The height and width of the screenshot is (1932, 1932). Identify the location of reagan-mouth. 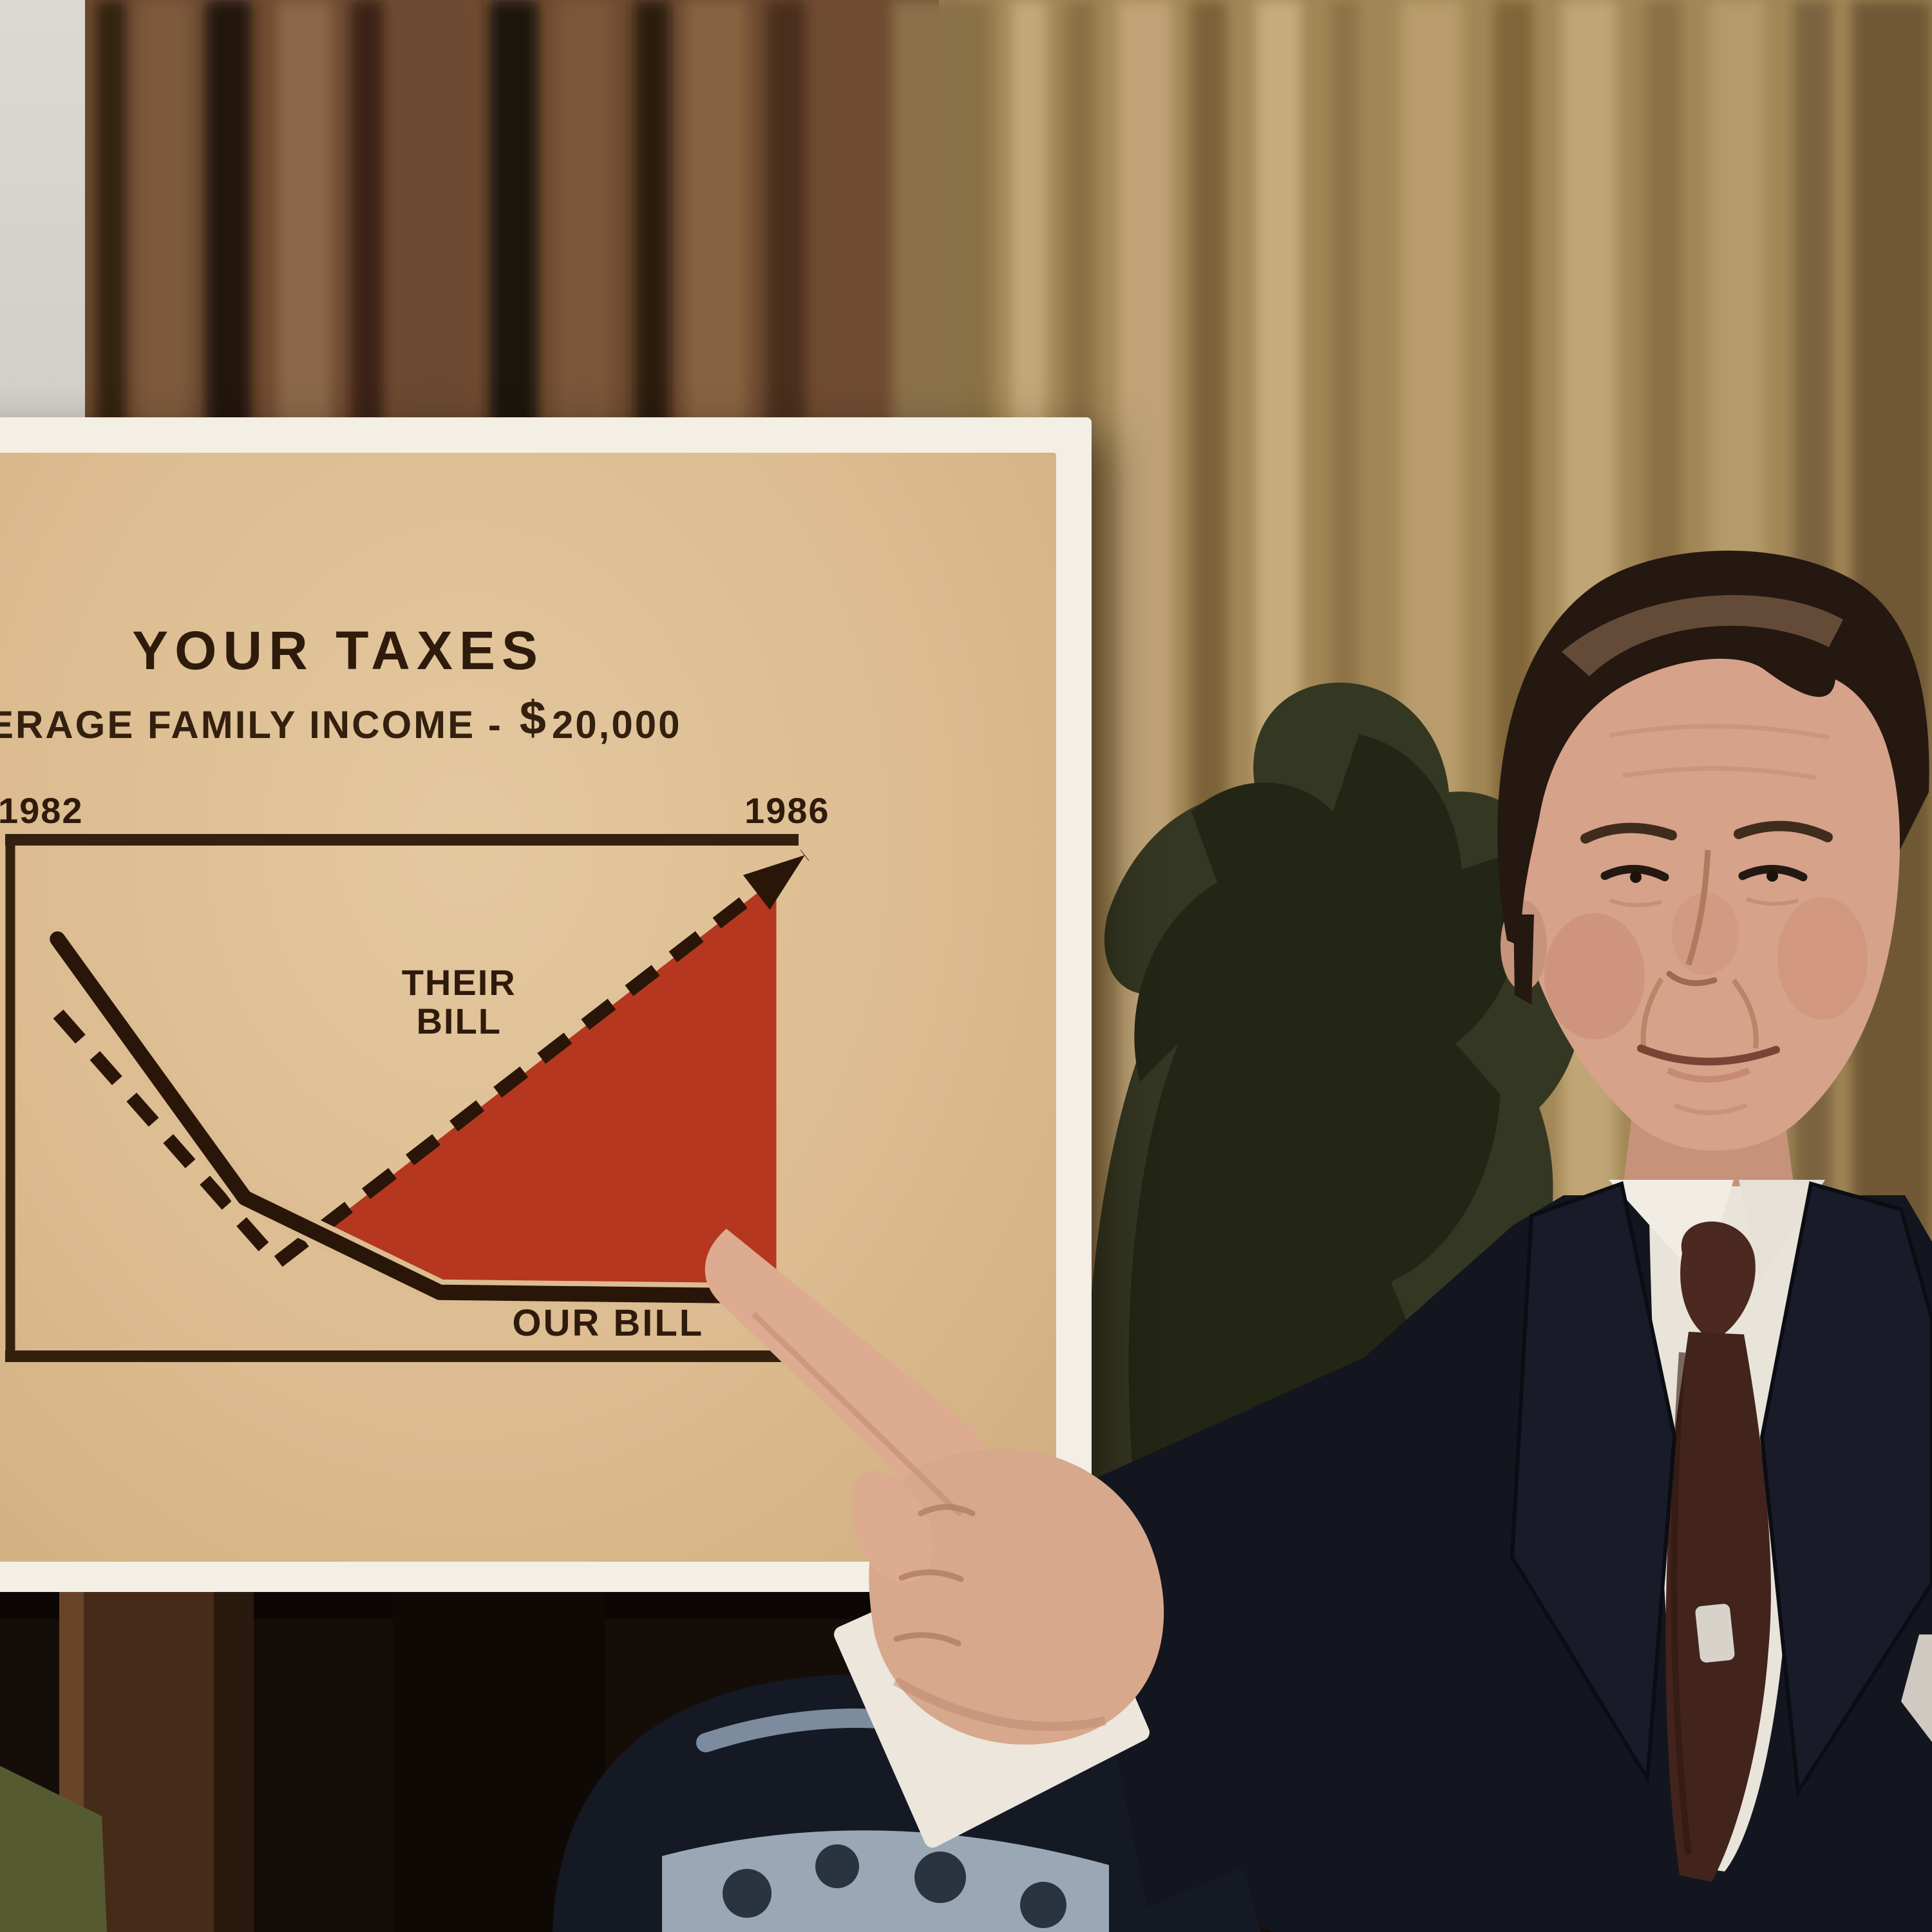
(1708, 1055).